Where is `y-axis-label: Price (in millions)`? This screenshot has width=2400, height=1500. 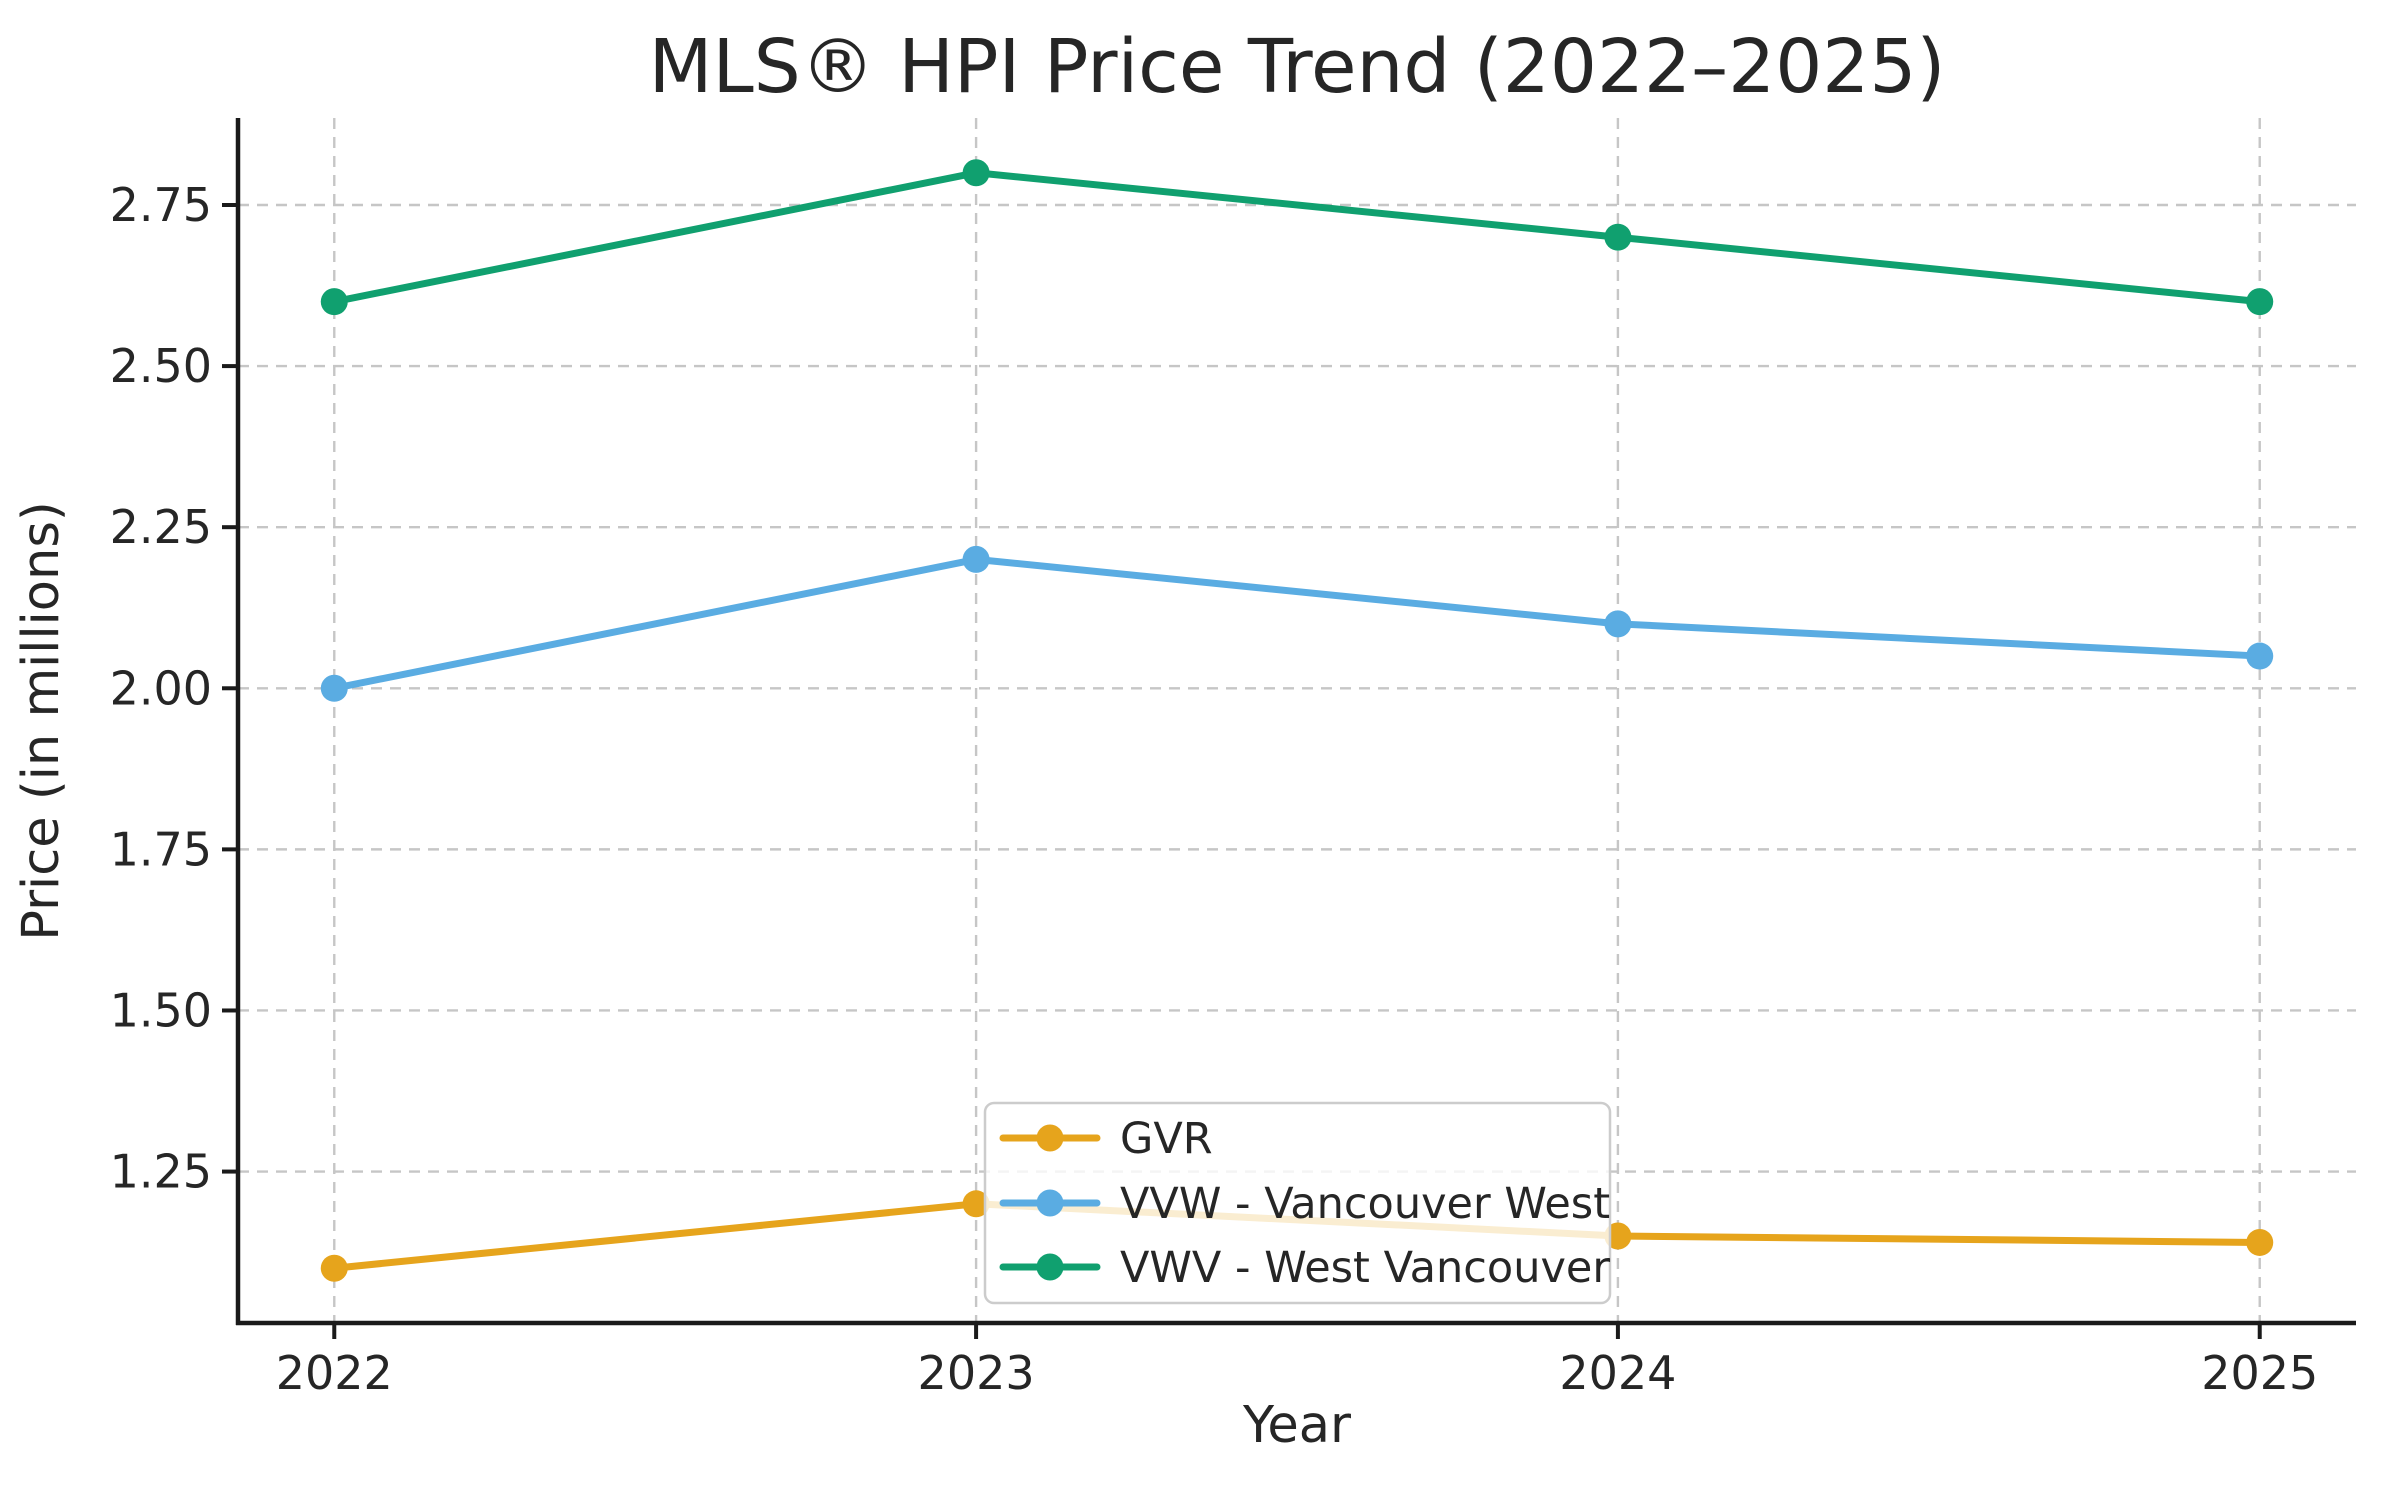
y-axis-label: Price (in millions) is located at coordinates (41, 721).